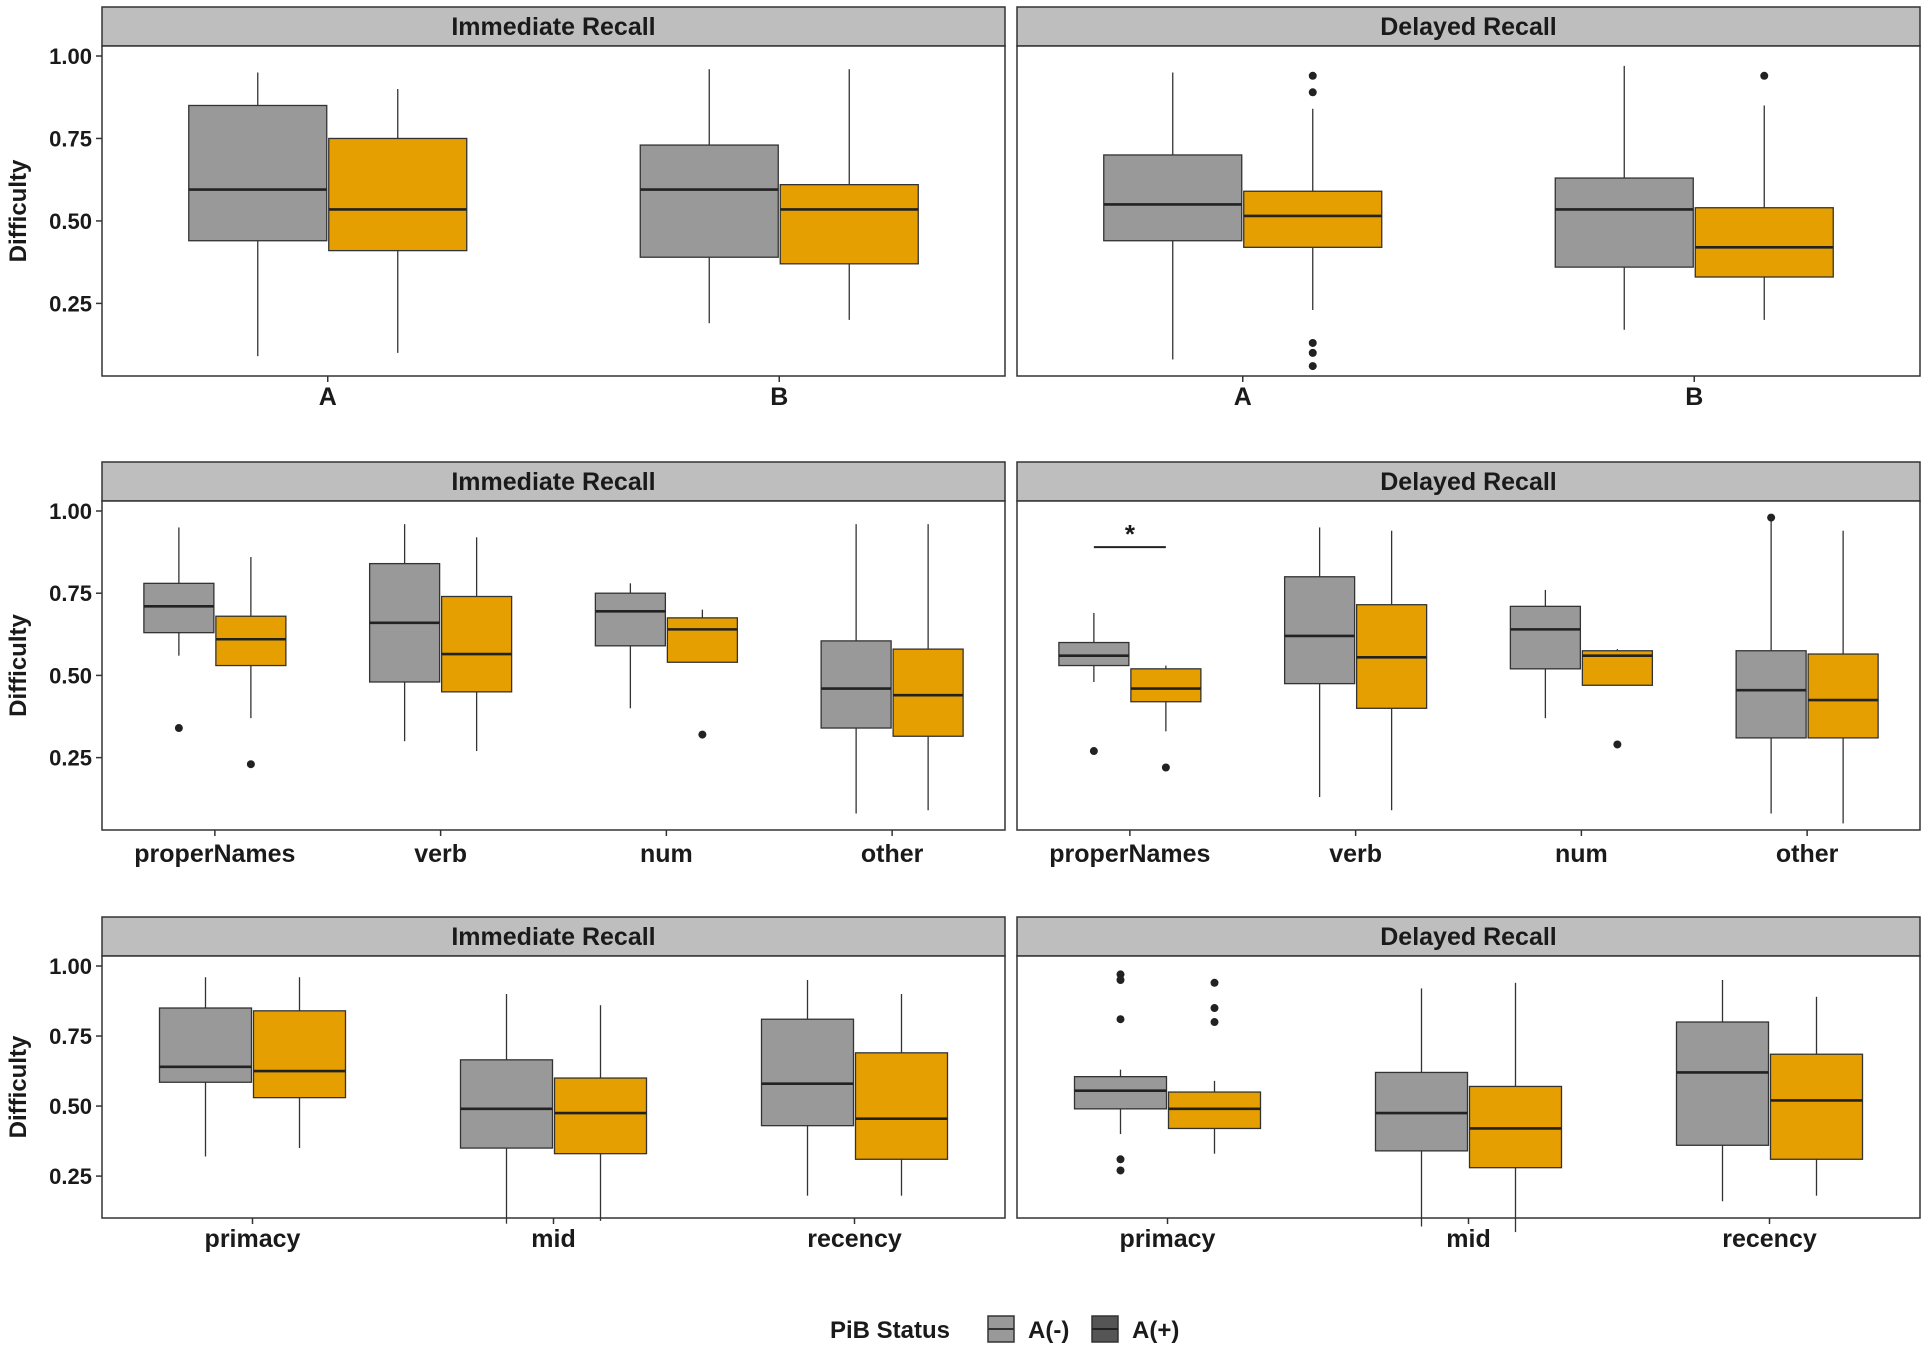  I want to click on significance-annotation: *, so click(1129, 534).